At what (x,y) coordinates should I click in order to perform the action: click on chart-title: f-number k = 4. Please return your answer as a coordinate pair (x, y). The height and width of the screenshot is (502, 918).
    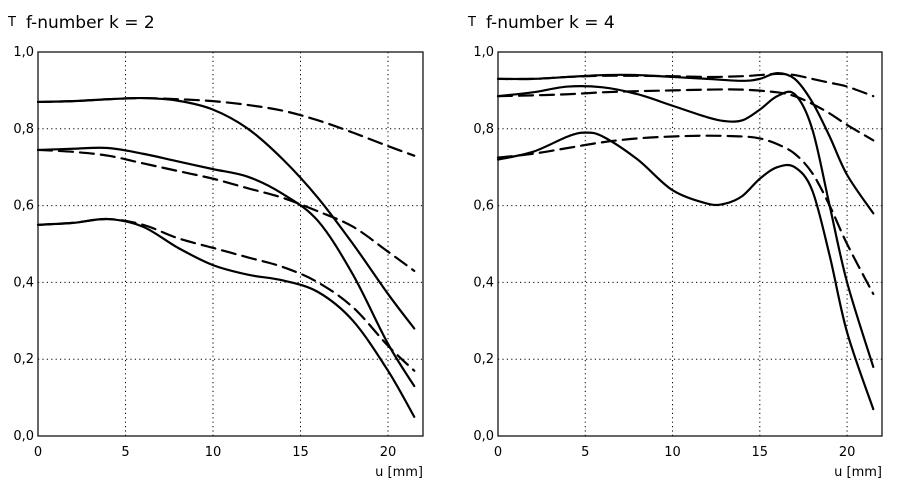
    Looking at the image, I should click on (550, 23).